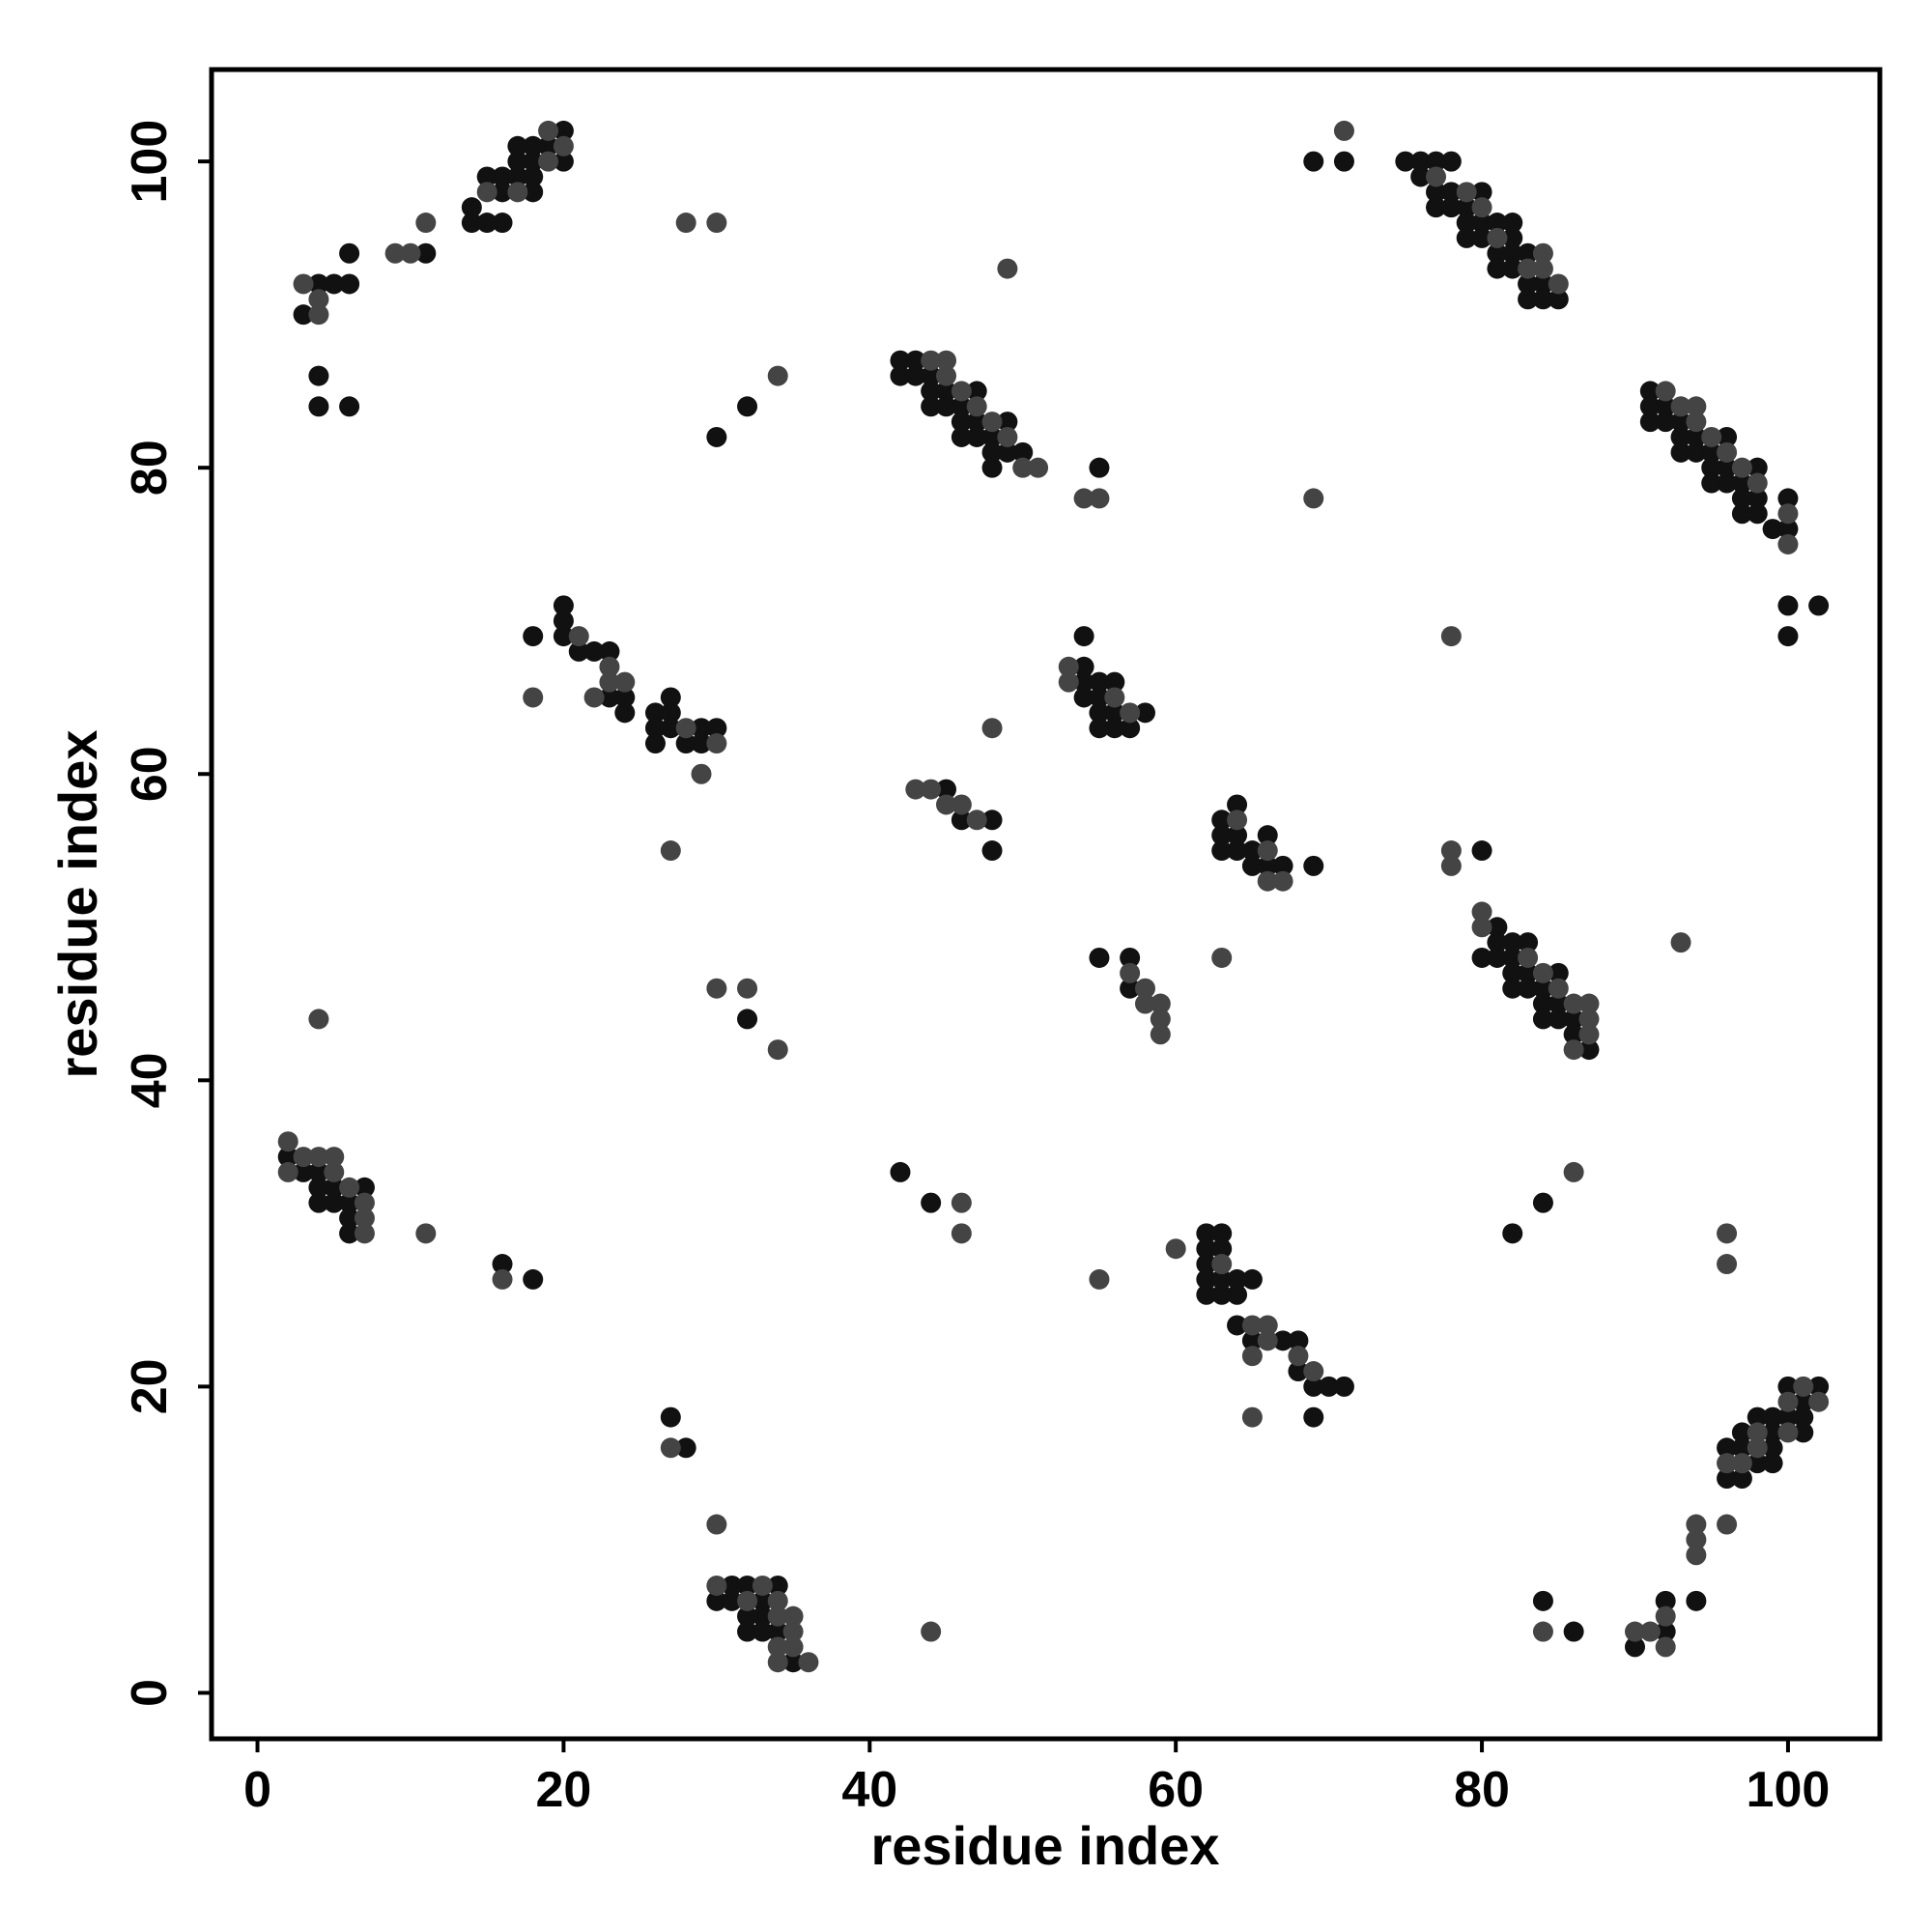 This screenshot has height=1932, width=1932. What do you see at coordinates (150, 774) in the screenshot?
I see `y-tick-label: 60` at bounding box center [150, 774].